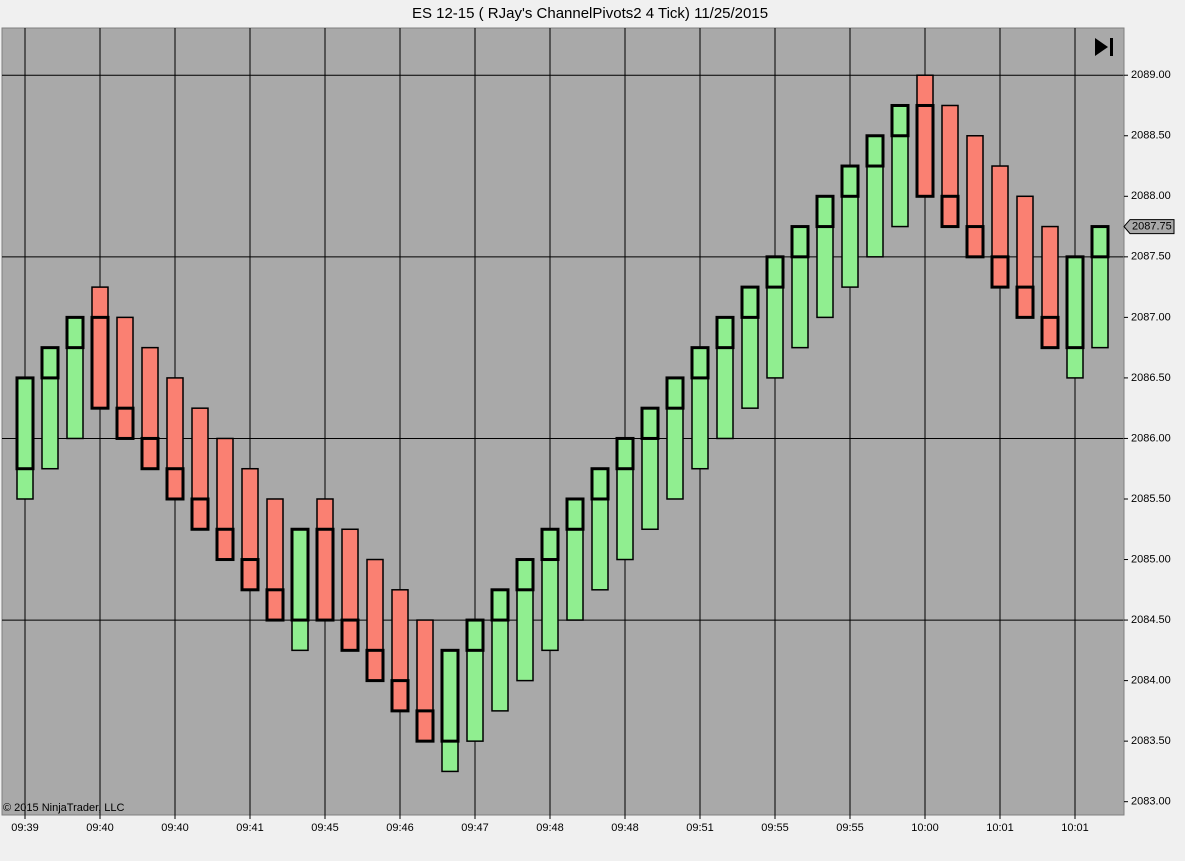 The image size is (1185, 861). I want to click on end-bar-icon, so click(1111, 47).